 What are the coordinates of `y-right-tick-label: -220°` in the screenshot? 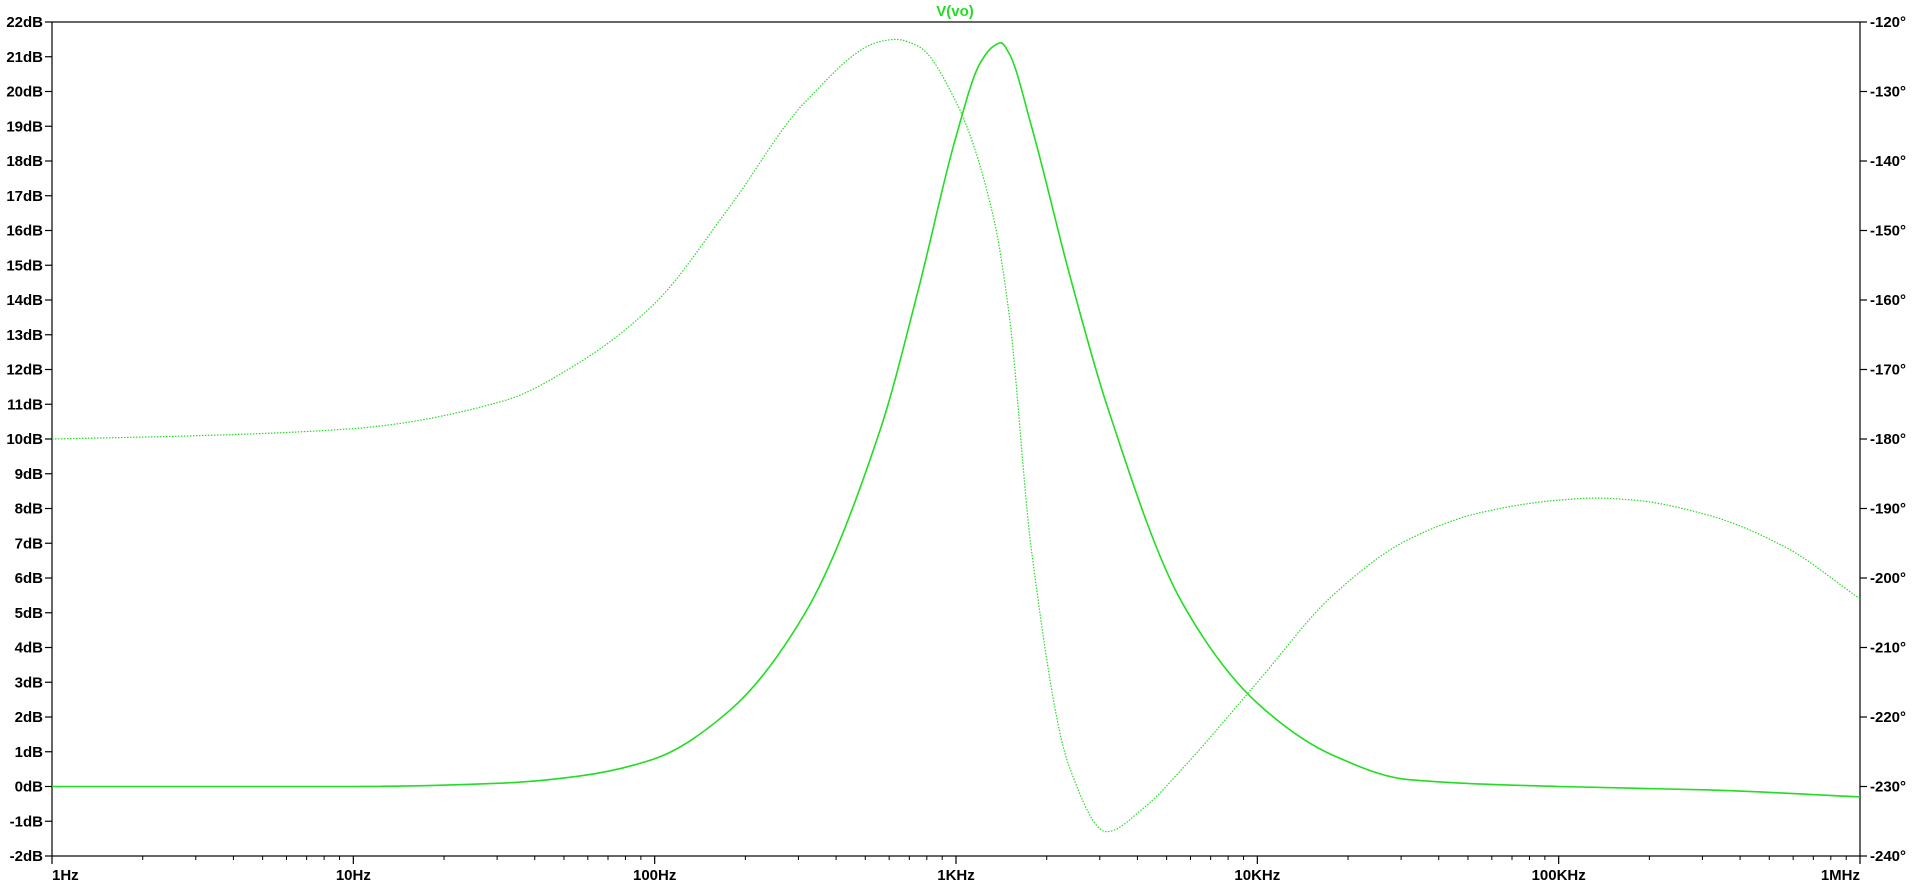 It's located at (1888, 717).